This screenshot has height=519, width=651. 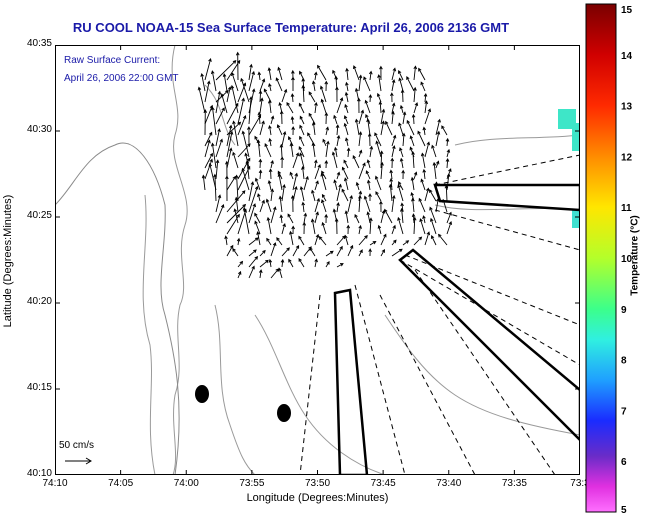 I want to click on colorbar-tick-label: 12, so click(x=627, y=157).